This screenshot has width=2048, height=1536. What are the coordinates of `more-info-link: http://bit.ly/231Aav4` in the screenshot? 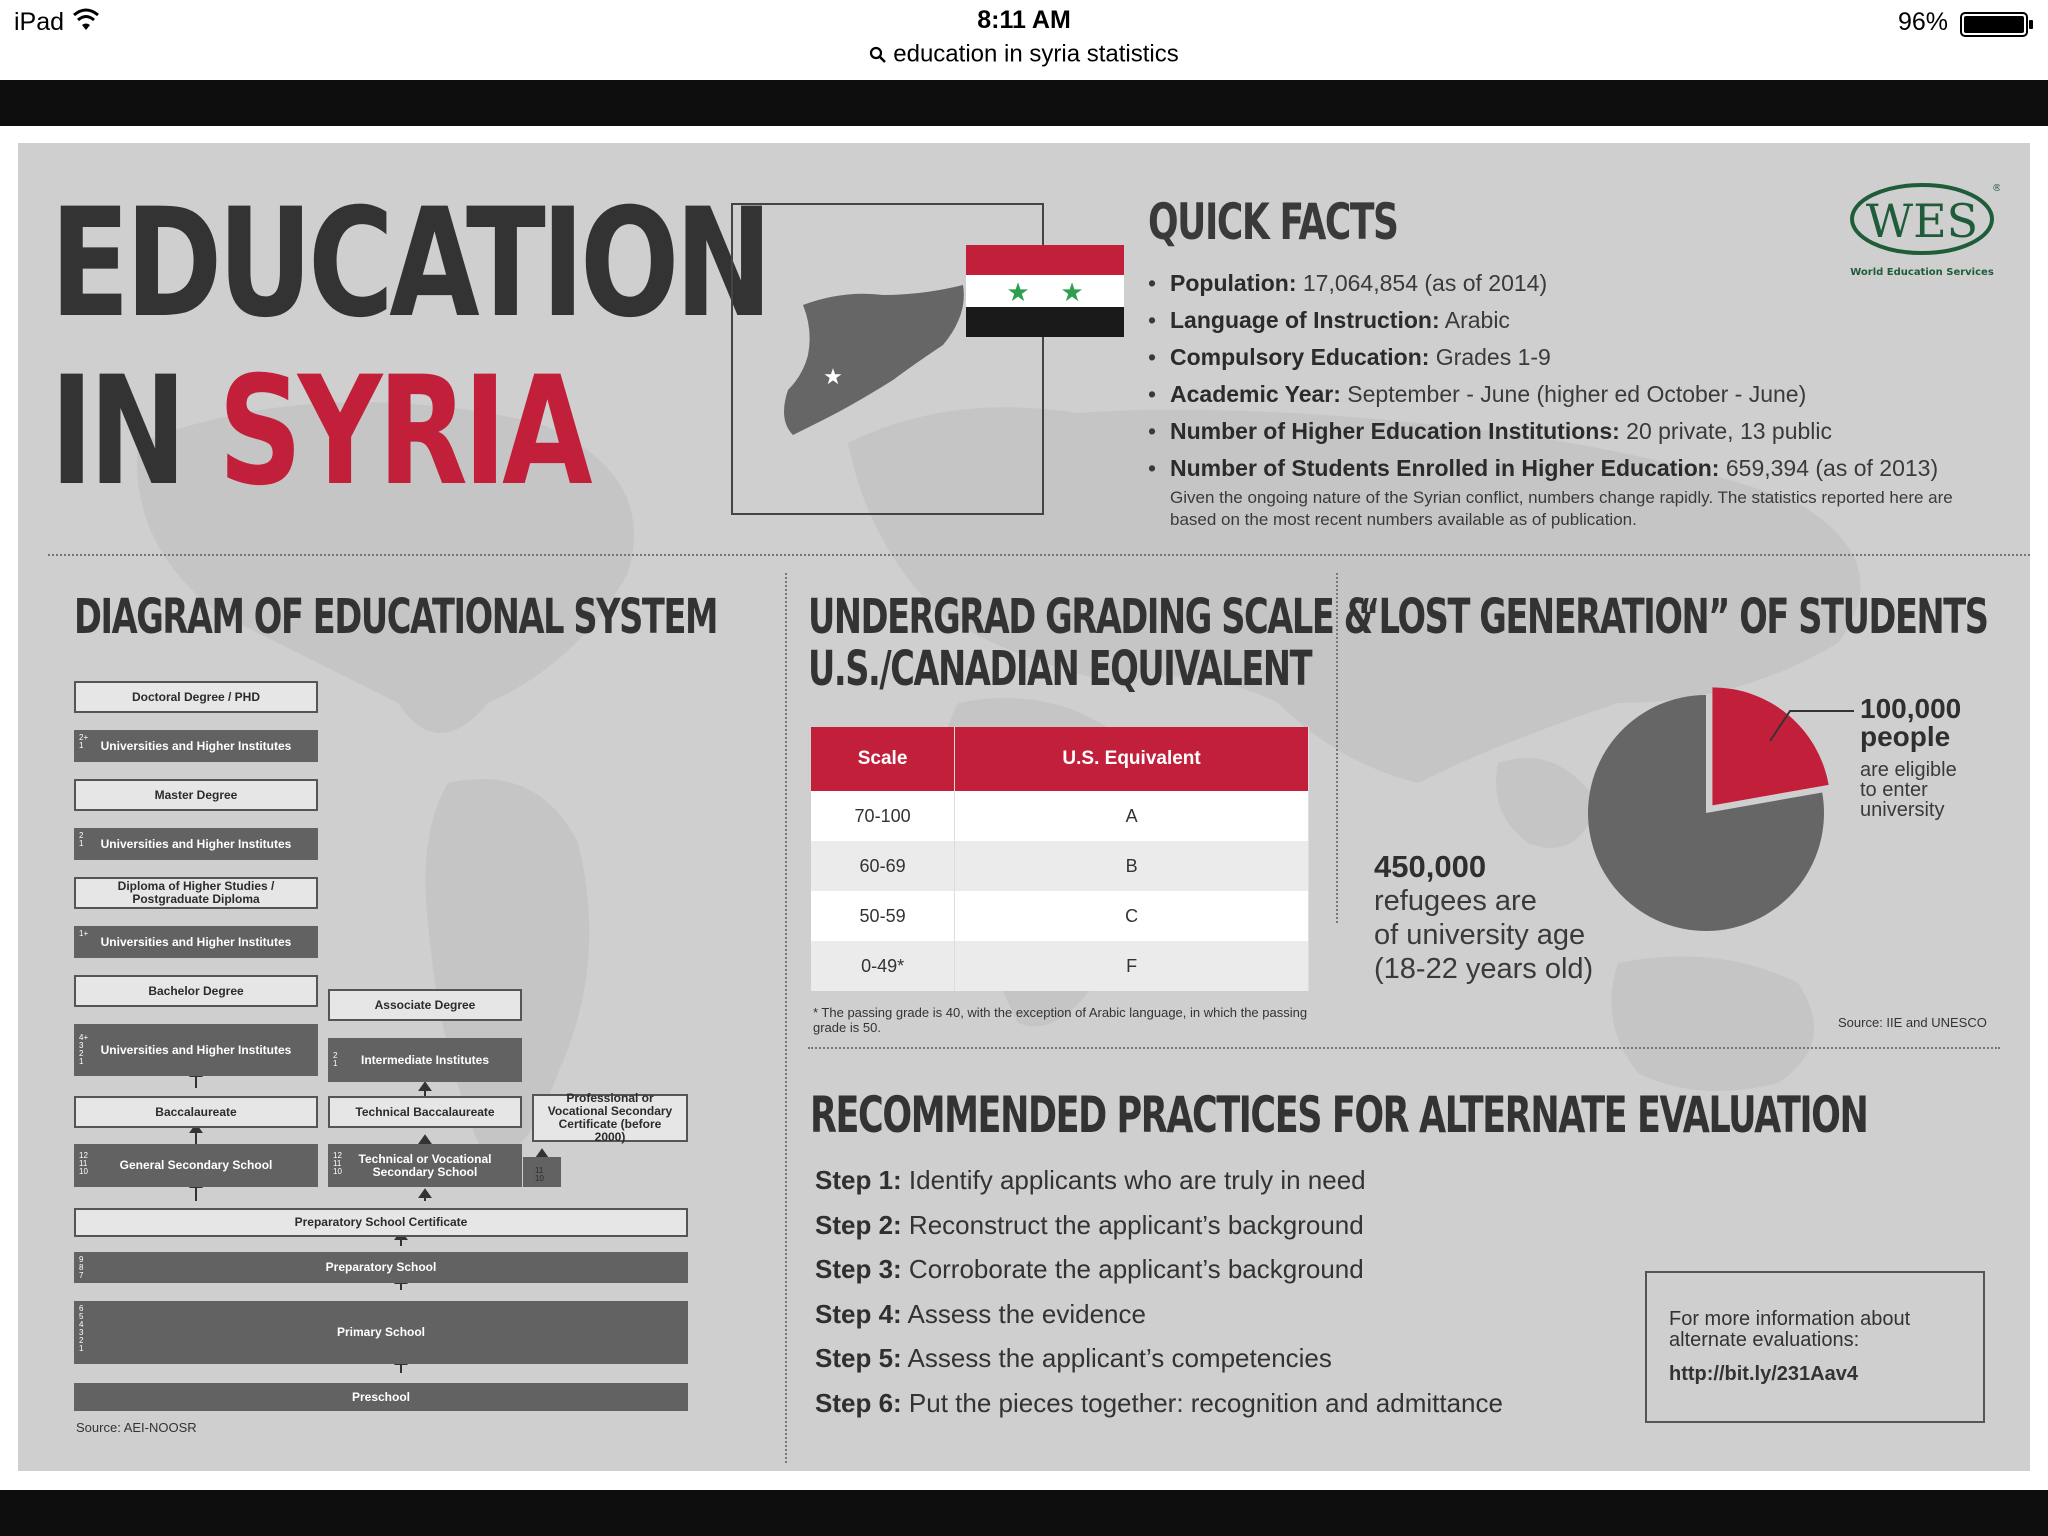 It's located at (1763, 1374).